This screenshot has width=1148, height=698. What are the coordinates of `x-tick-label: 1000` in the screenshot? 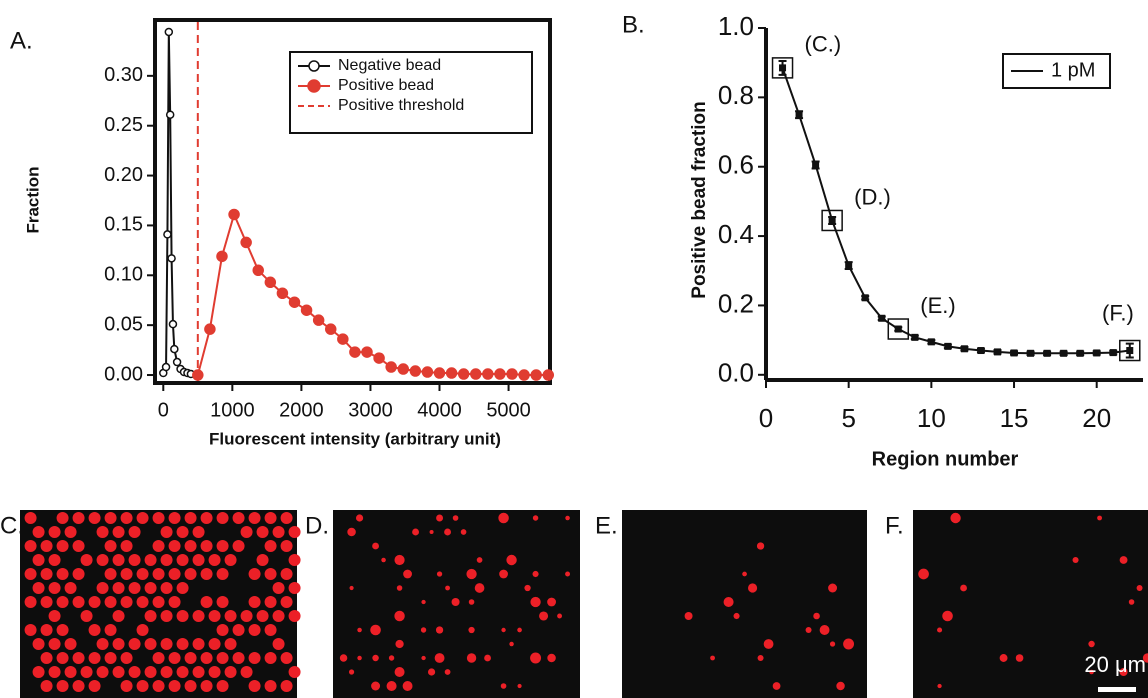 It's located at (232, 410).